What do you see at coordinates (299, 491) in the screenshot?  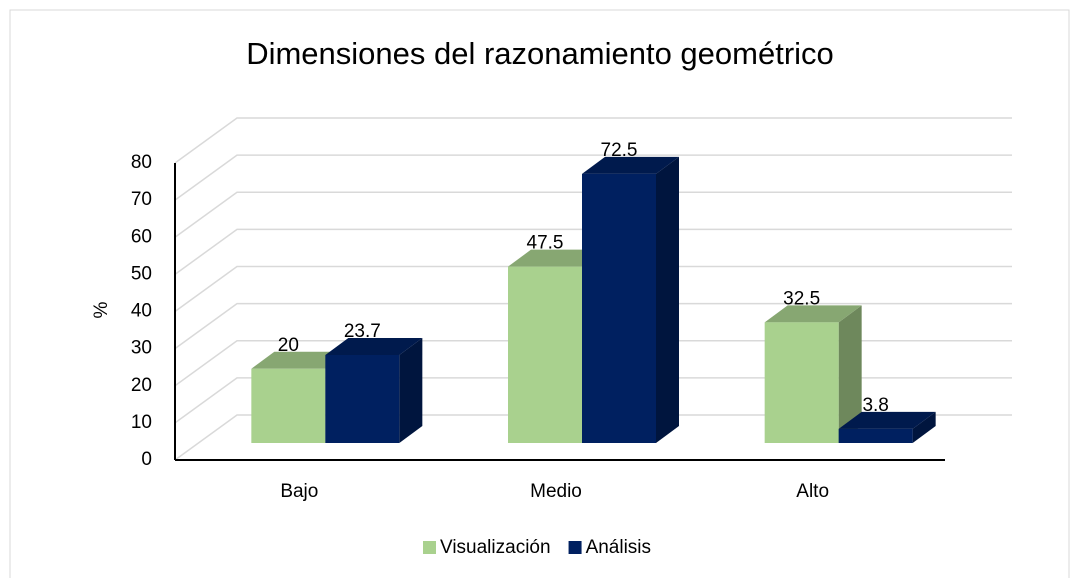 I see `x-tick-label: Bajo` at bounding box center [299, 491].